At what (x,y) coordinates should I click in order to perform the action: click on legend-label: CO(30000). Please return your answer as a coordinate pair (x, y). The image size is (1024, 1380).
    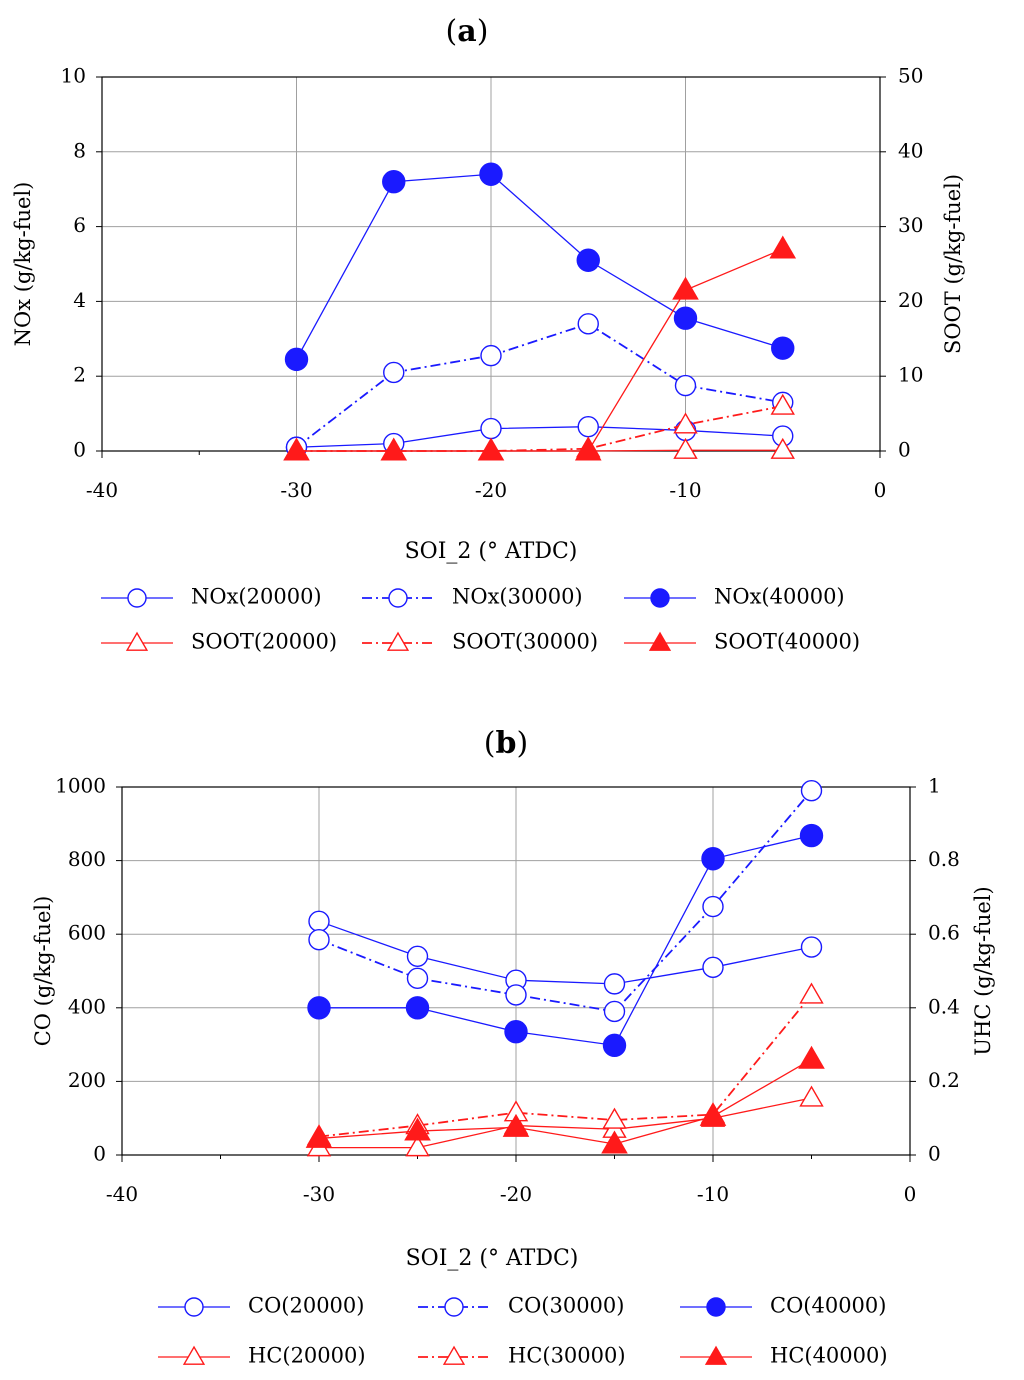
    Looking at the image, I should click on (566, 1306).